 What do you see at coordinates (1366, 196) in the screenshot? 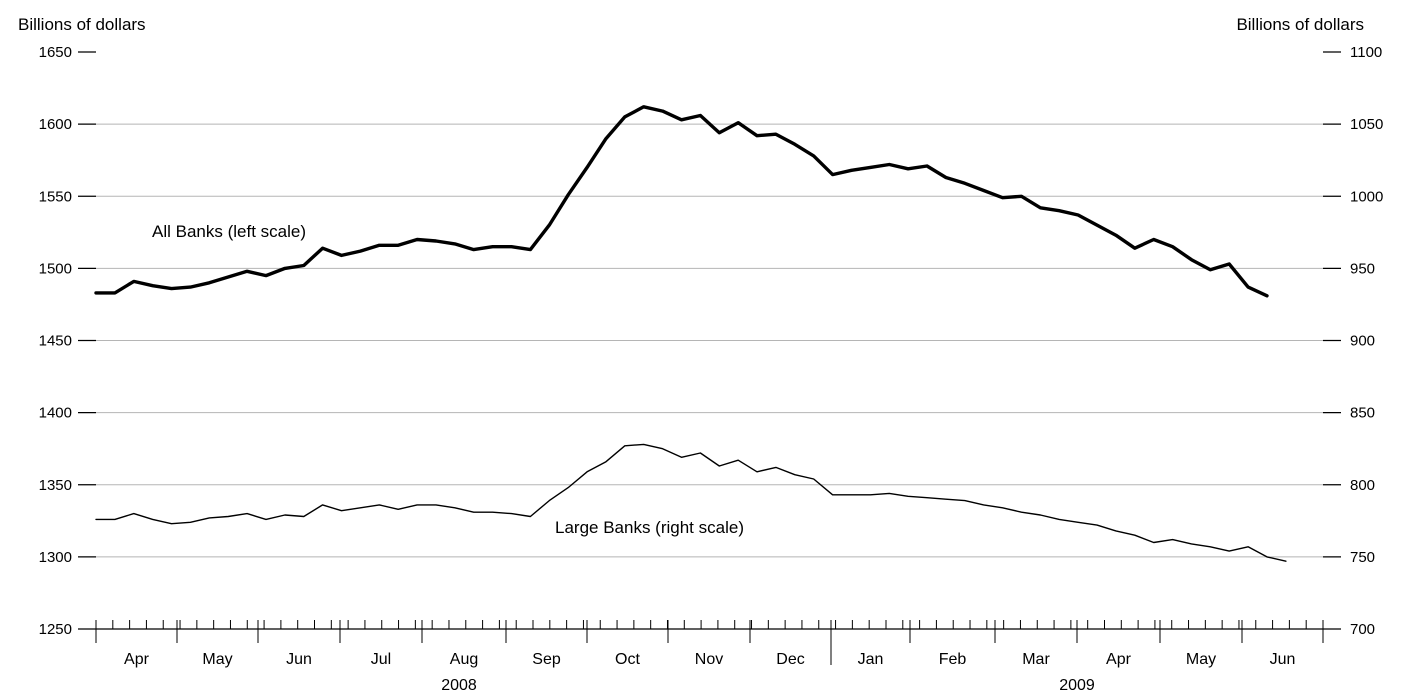
I see `right-tick-label: 1000` at bounding box center [1366, 196].